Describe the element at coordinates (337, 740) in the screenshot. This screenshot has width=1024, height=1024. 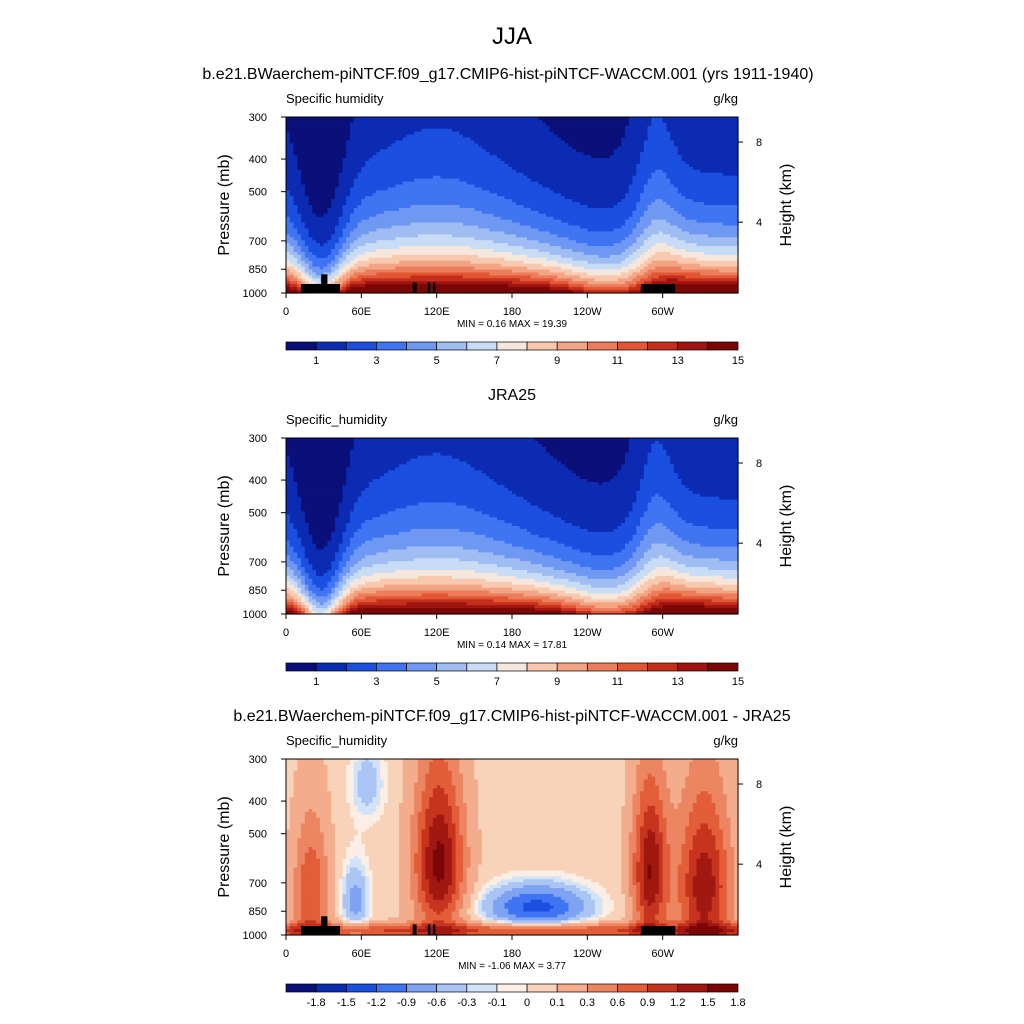
I see `panel-left-label: Specific_humidity` at that location.